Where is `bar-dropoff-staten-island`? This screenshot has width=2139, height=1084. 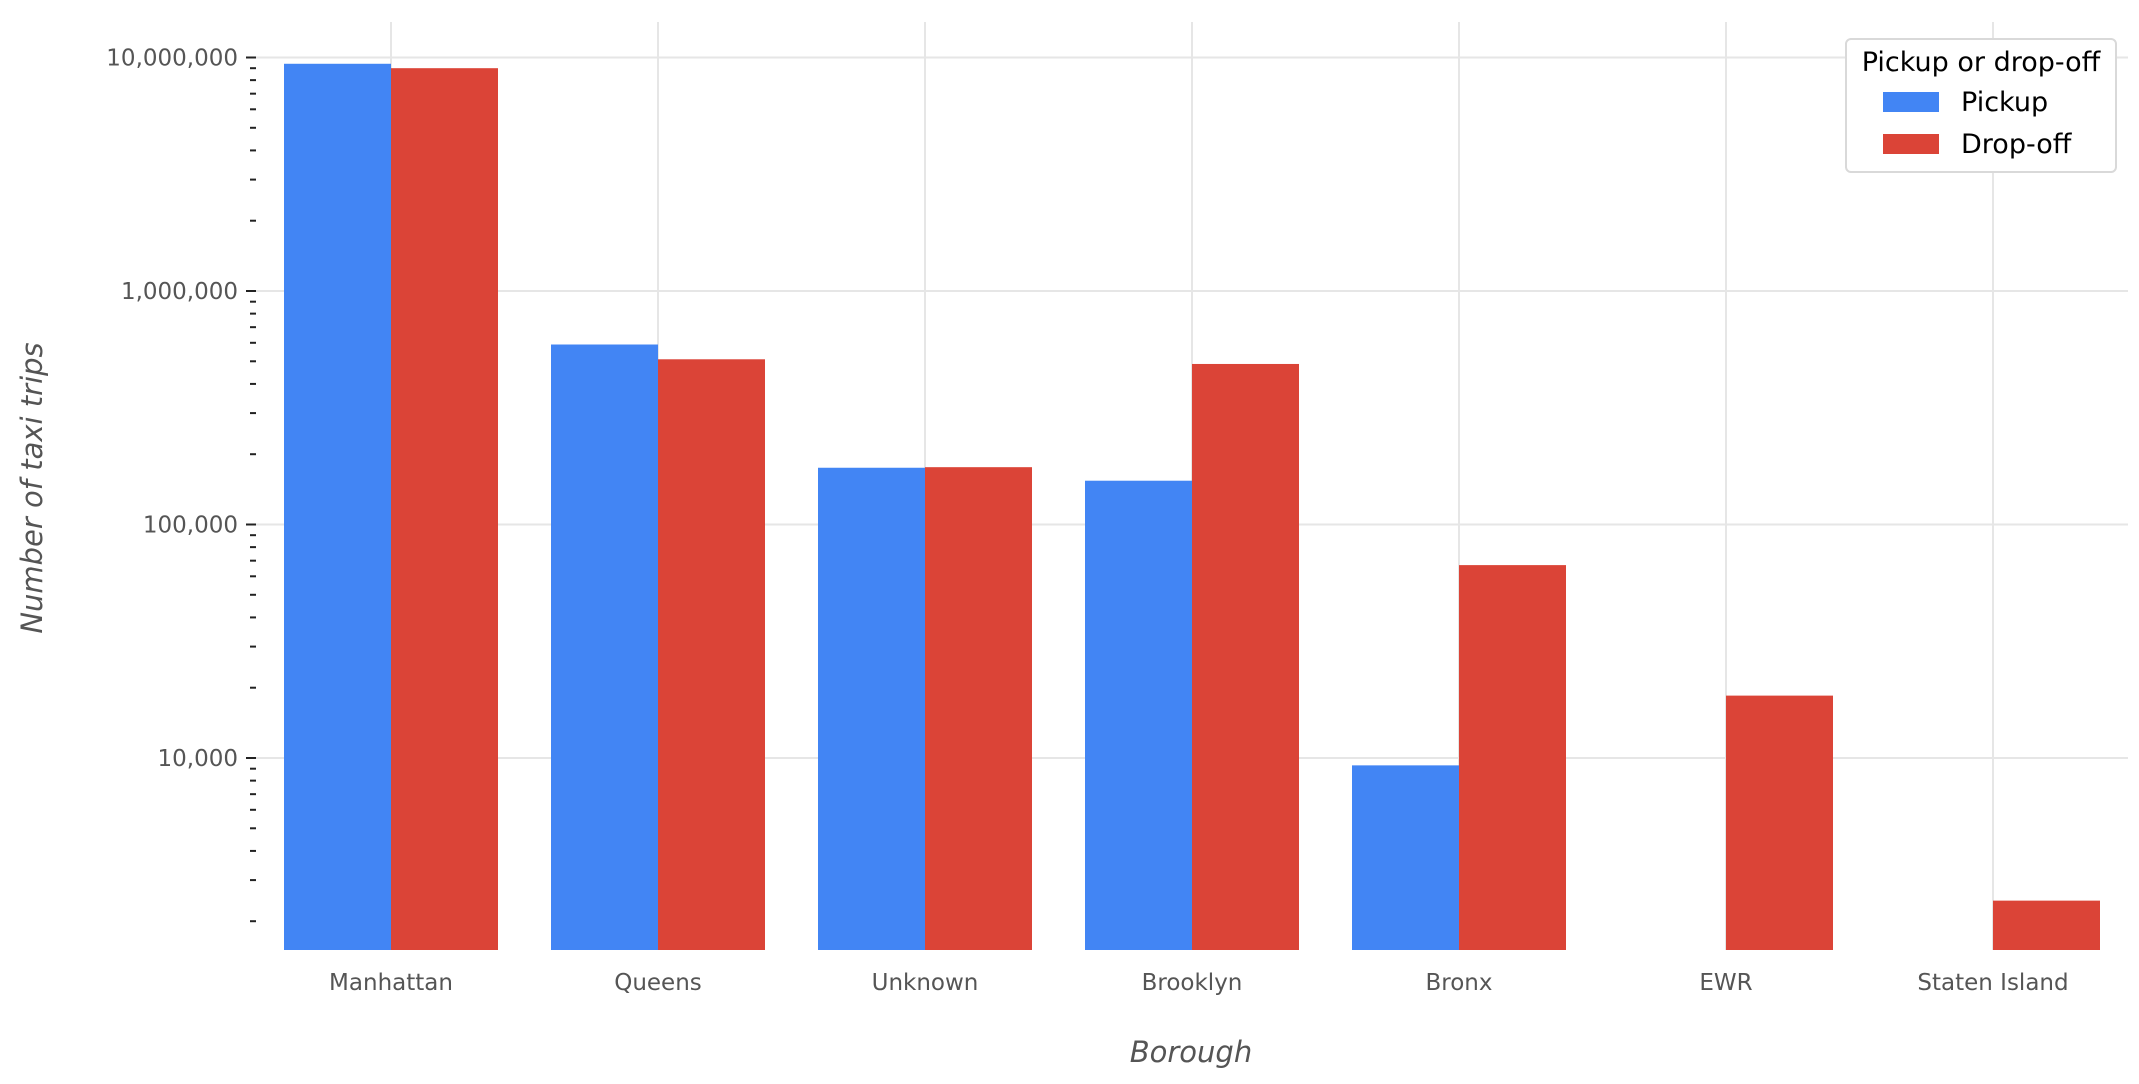
bar-dropoff-staten-island is located at coordinates (2046, 925).